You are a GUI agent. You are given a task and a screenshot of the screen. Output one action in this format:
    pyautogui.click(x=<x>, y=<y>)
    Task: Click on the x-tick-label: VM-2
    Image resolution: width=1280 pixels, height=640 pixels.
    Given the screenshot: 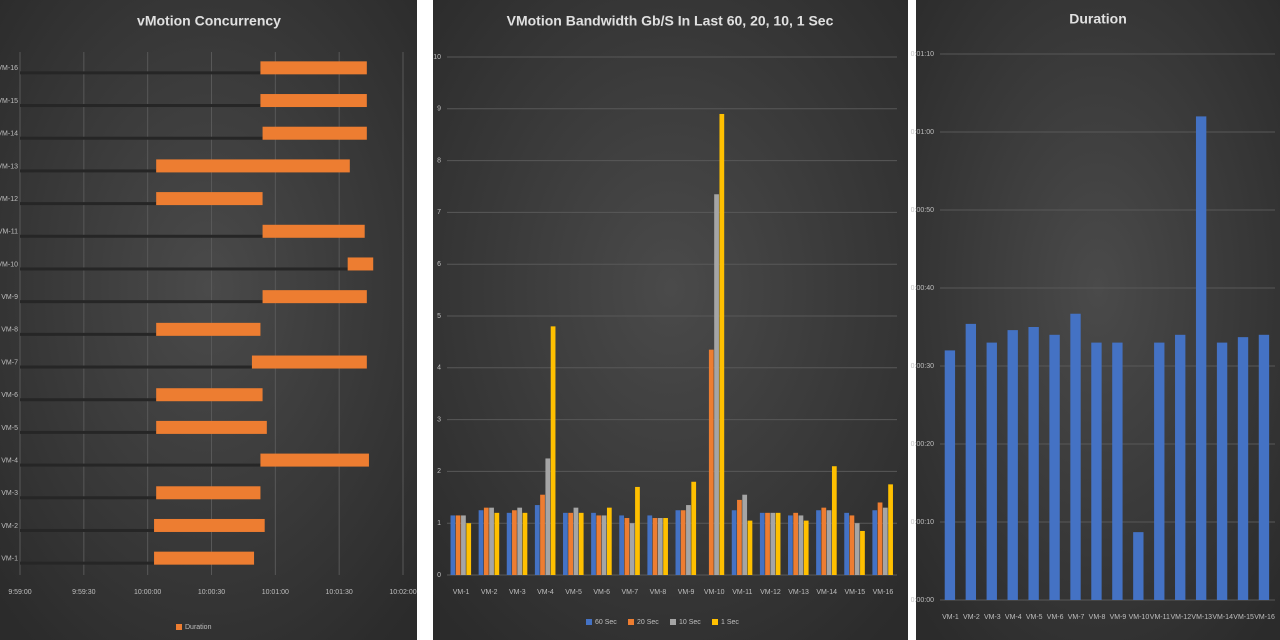 What is the action you would take?
    pyautogui.click(x=489, y=592)
    